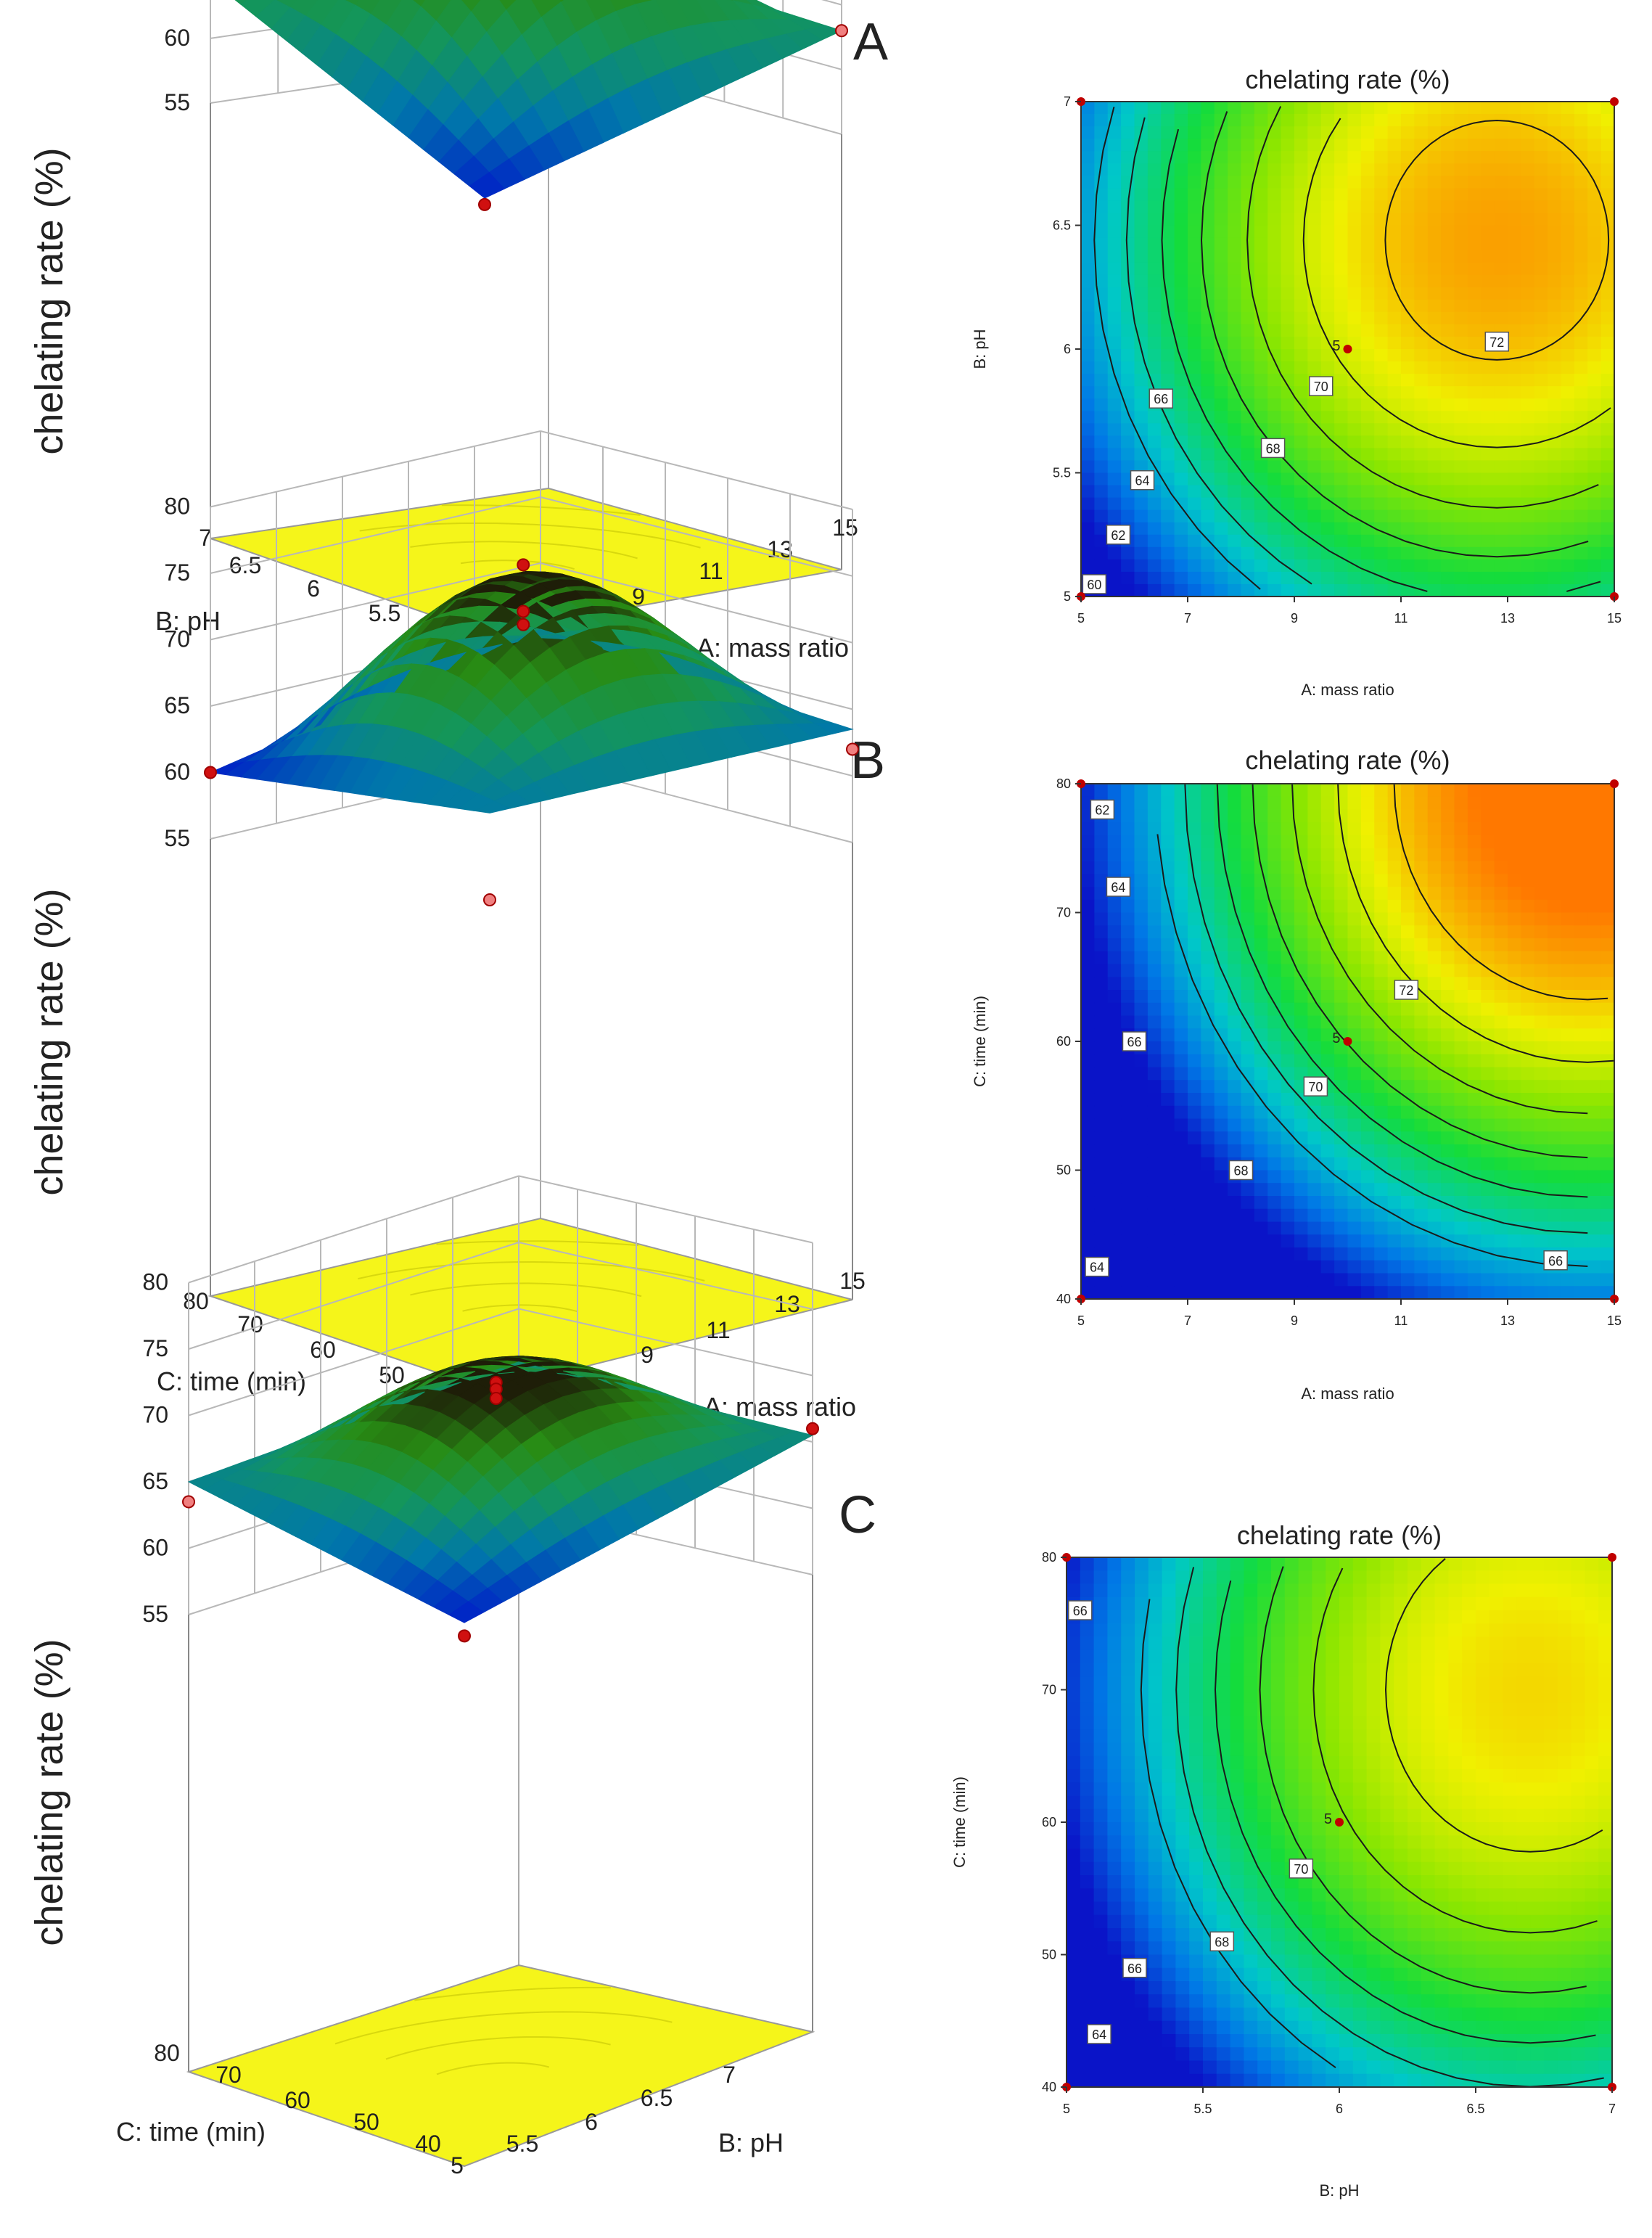 The height and width of the screenshot is (2238, 1652). Describe the element at coordinates (1187, 618) in the screenshot. I see `x-tick-label: 7` at that location.